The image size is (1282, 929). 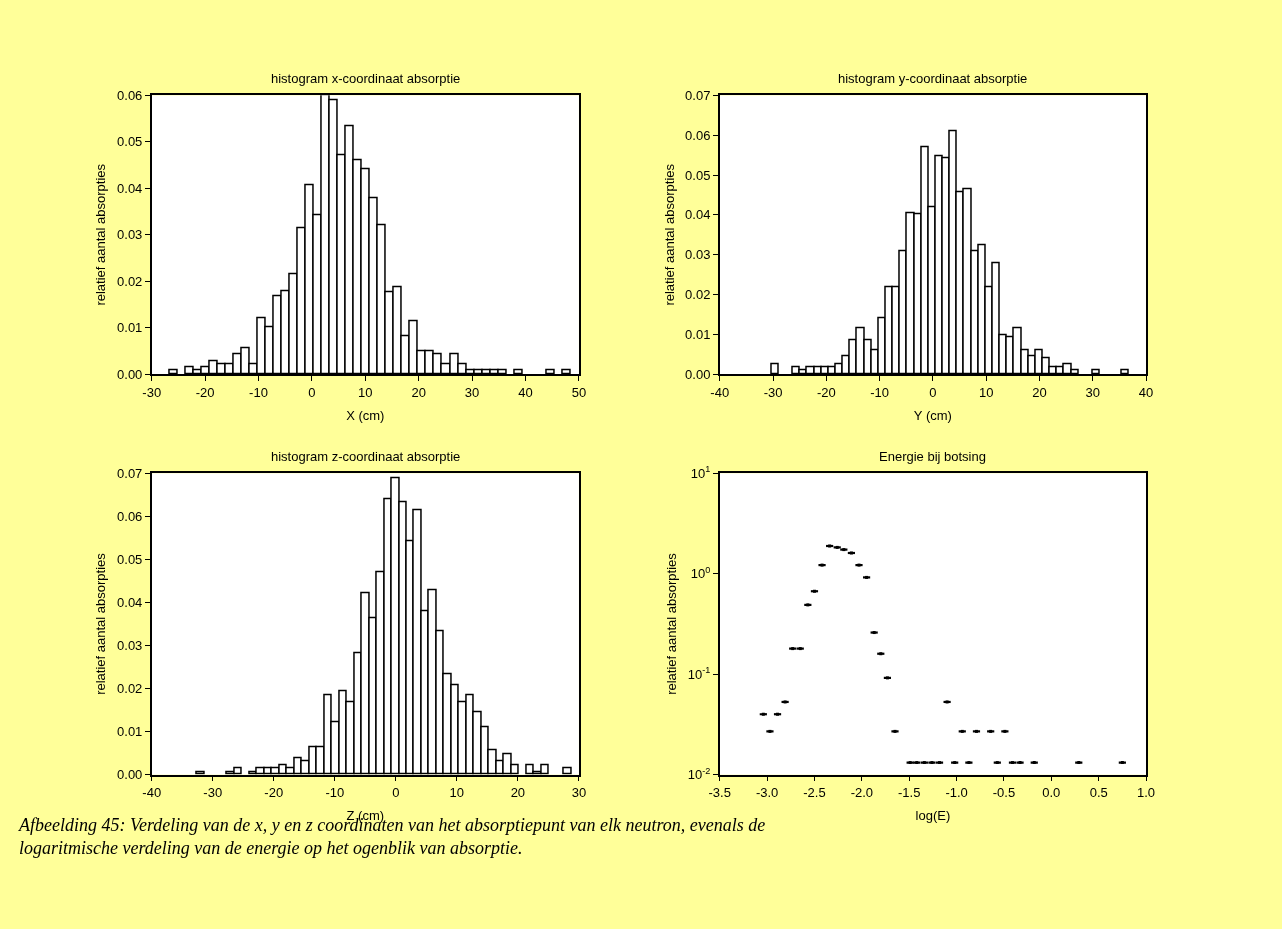 I want to click on x-tick-label: 1.0, so click(x=1146, y=793).